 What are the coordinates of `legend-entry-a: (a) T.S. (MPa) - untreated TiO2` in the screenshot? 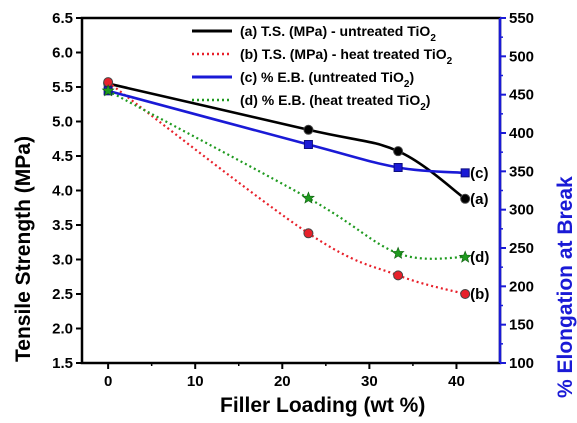 It's located at (314, 33).